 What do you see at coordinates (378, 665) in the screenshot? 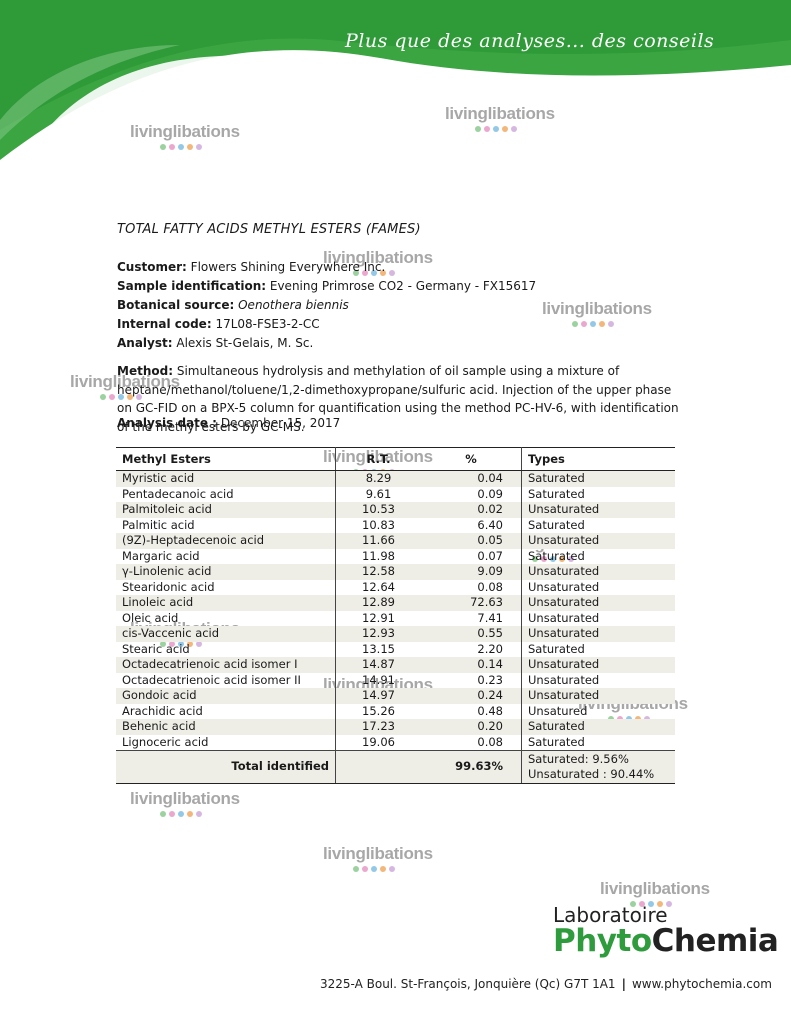
I see `table-cell: 14.87` at bounding box center [378, 665].